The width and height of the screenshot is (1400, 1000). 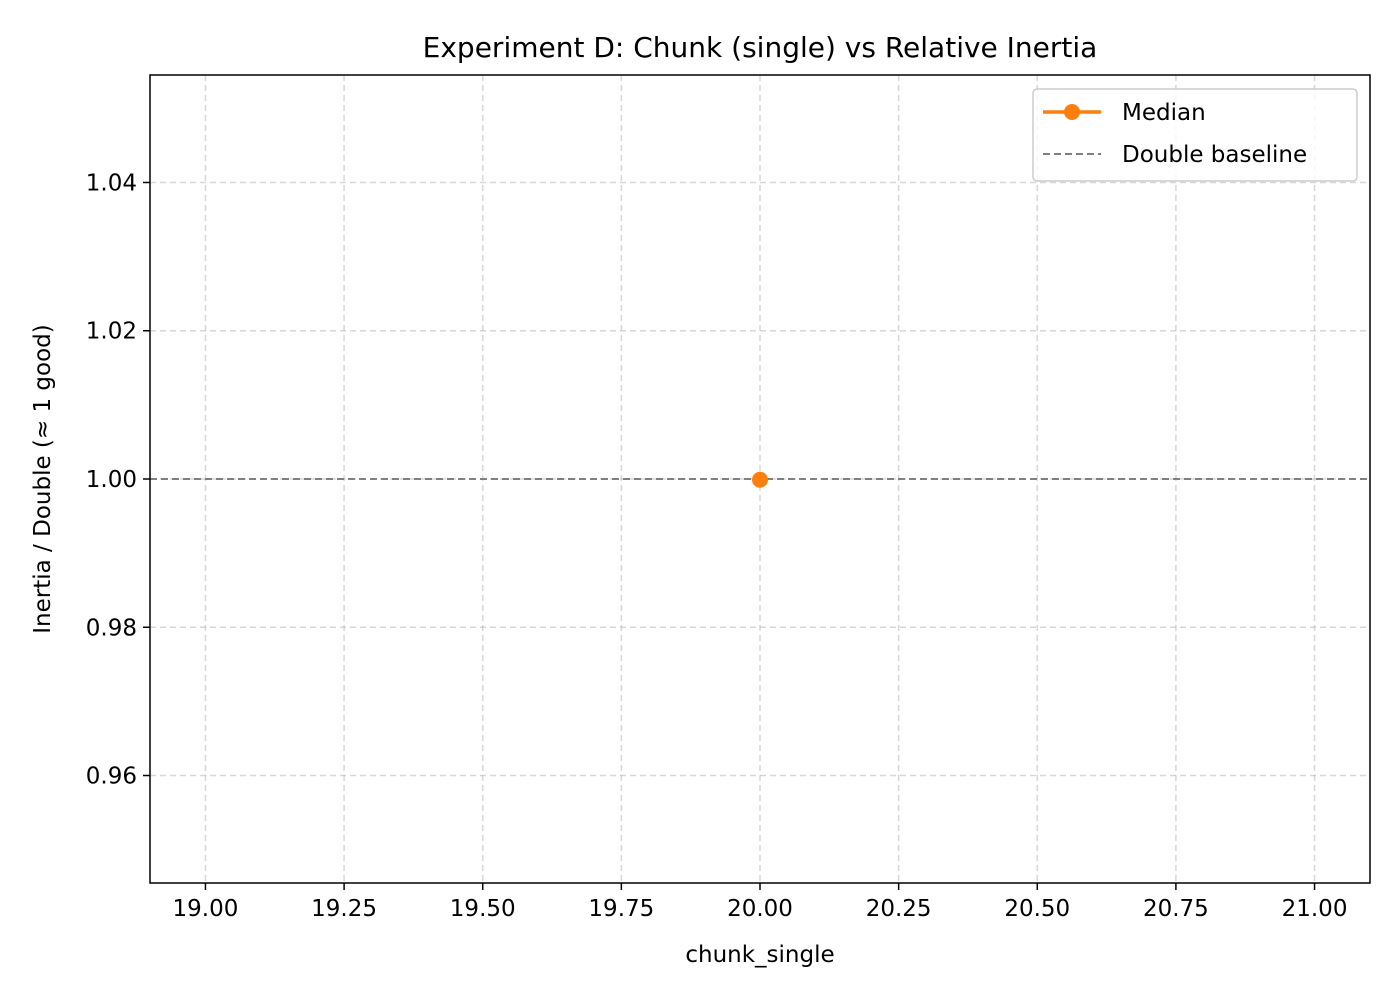 I want to click on y-tick-label: 0.96, so click(x=111, y=777).